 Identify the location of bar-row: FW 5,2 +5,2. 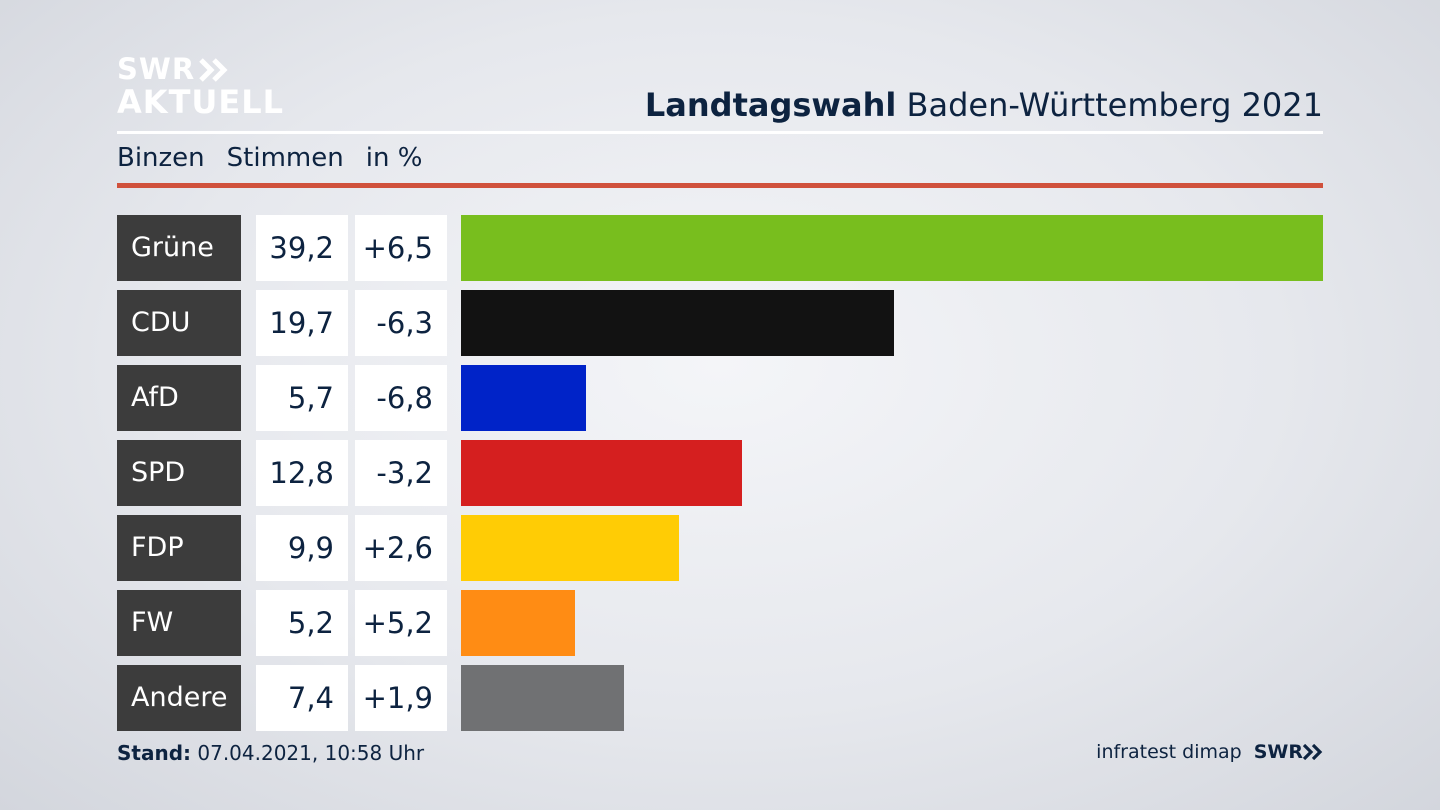
(720, 623).